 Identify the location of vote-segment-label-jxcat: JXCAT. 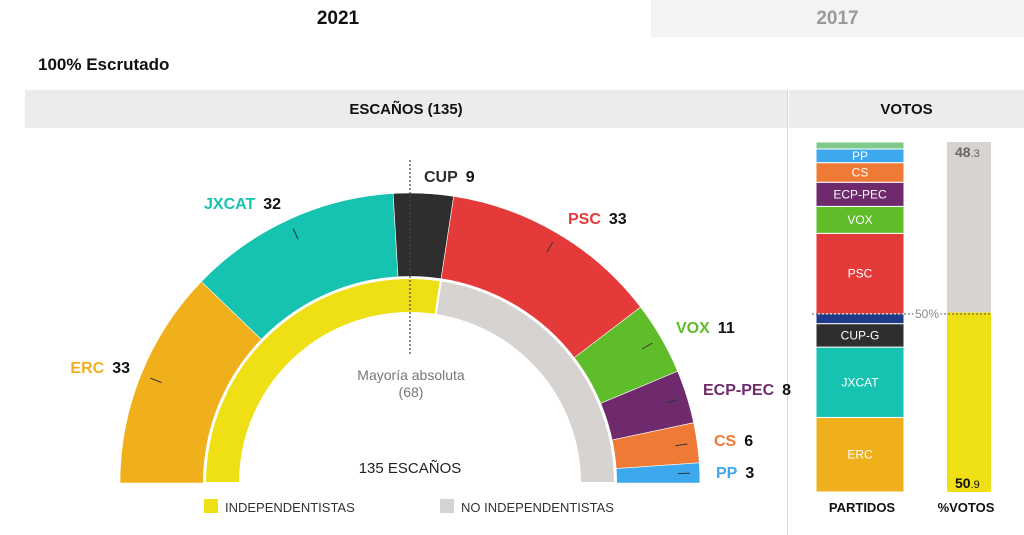
(860, 382).